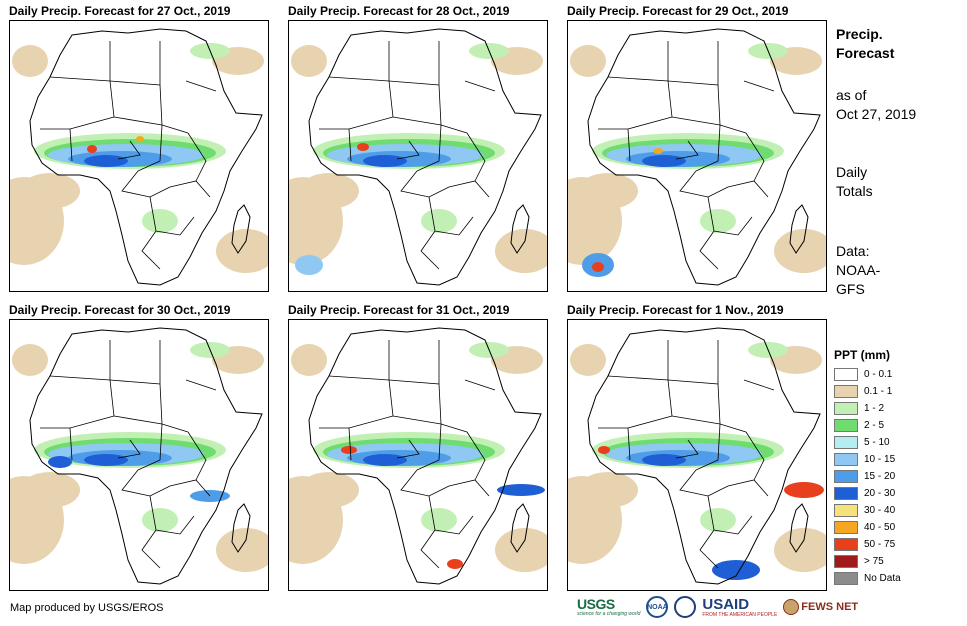 This screenshot has width=967, height=626. What do you see at coordinates (880, 544) in the screenshot?
I see `legend-label: 50 - 75` at bounding box center [880, 544].